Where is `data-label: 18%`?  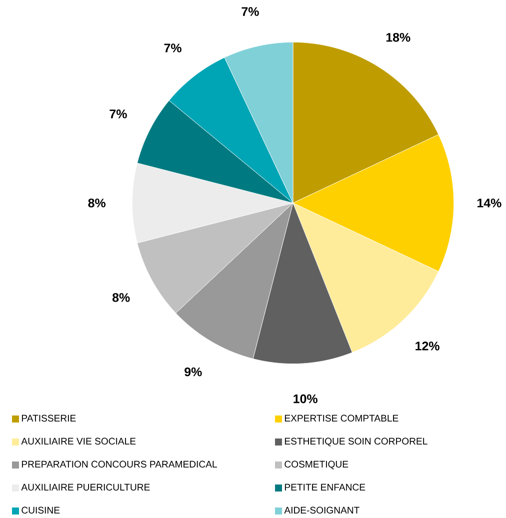
data-label: 18% is located at coordinates (398, 37).